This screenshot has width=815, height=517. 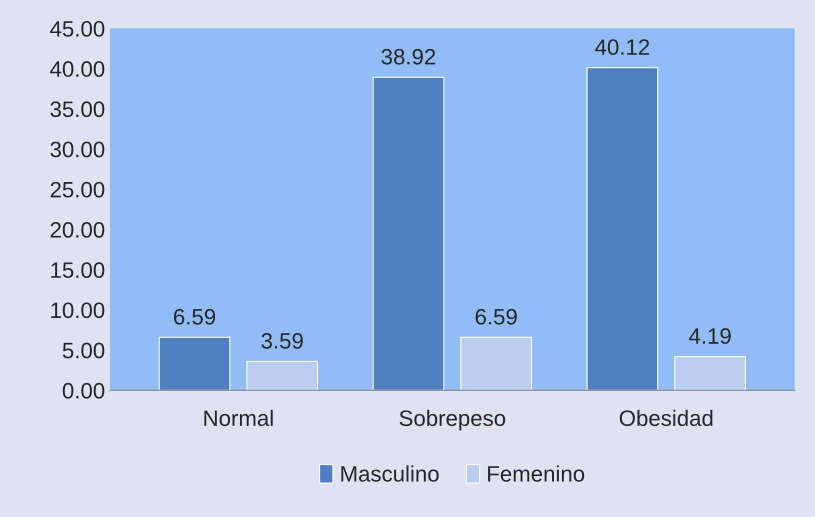 I want to click on data-label: 38.92, so click(x=409, y=56).